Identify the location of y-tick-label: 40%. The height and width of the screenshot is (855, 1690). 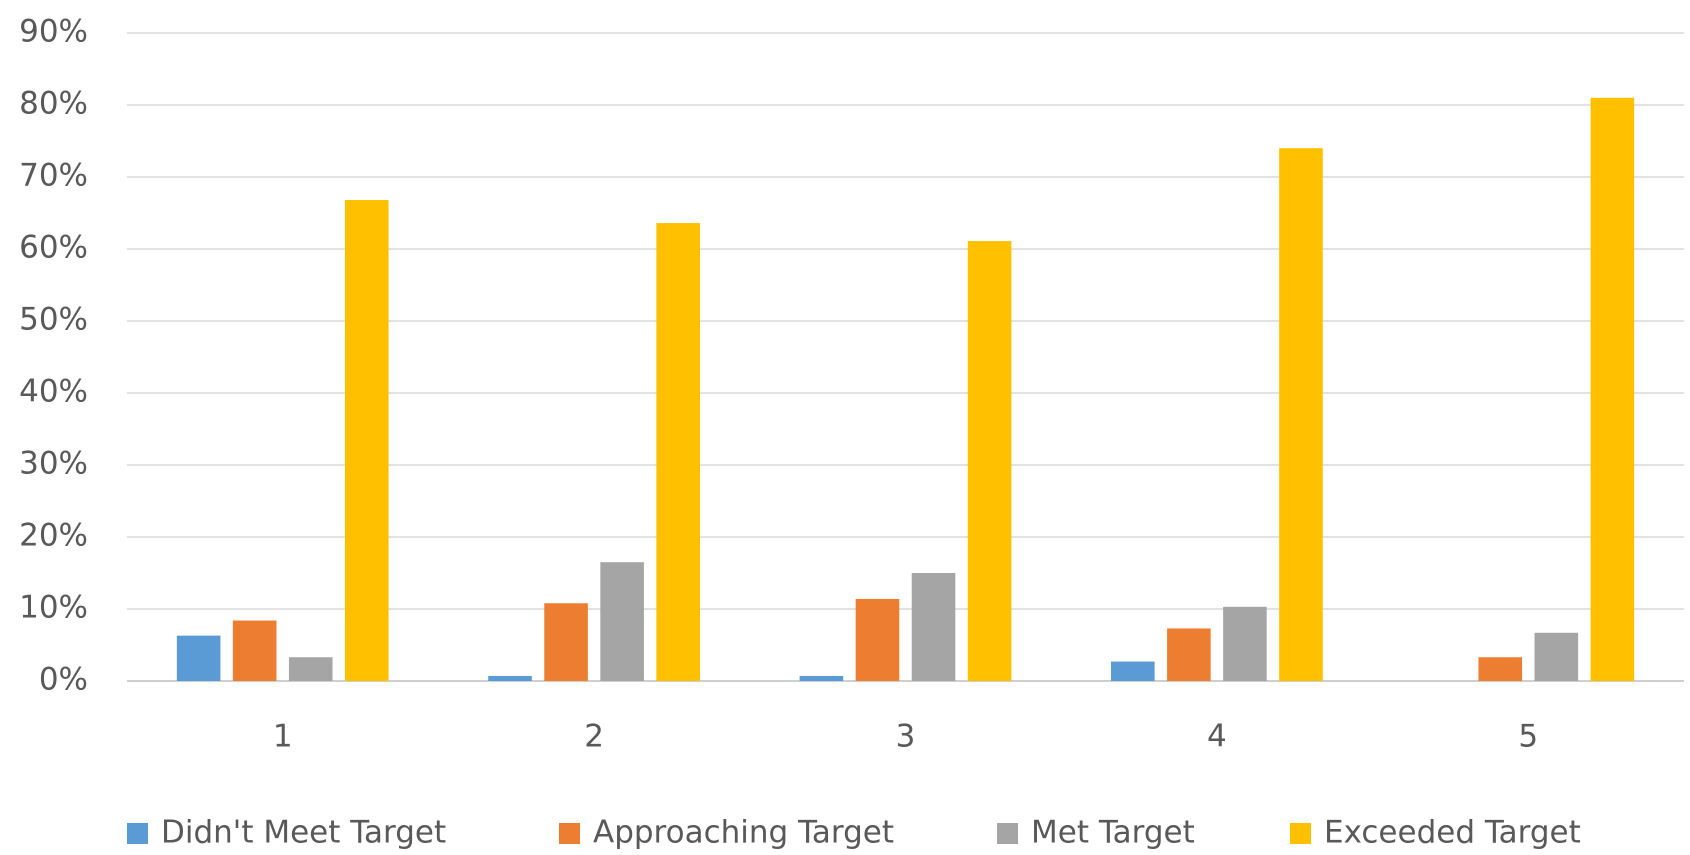
(53, 392).